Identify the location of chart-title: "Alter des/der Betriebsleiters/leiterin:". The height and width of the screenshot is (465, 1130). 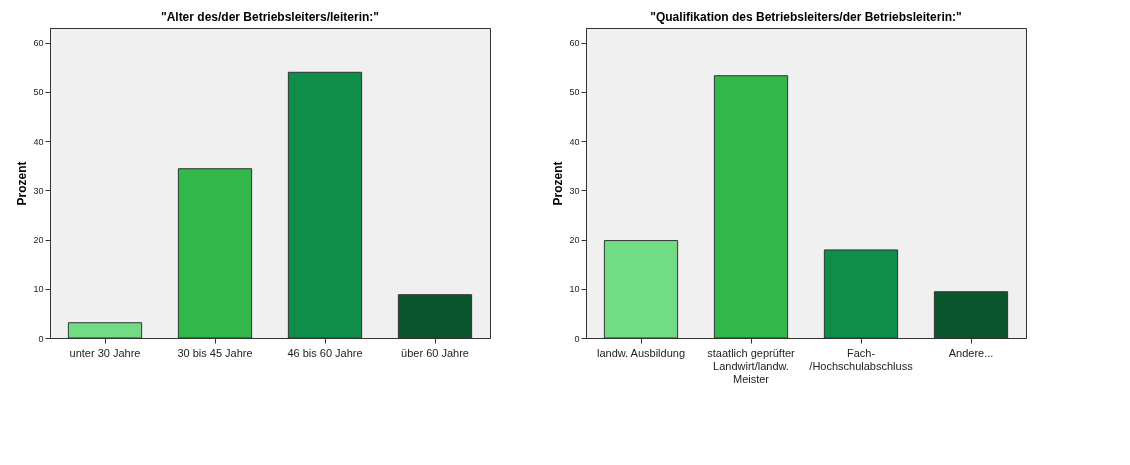
(270, 17).